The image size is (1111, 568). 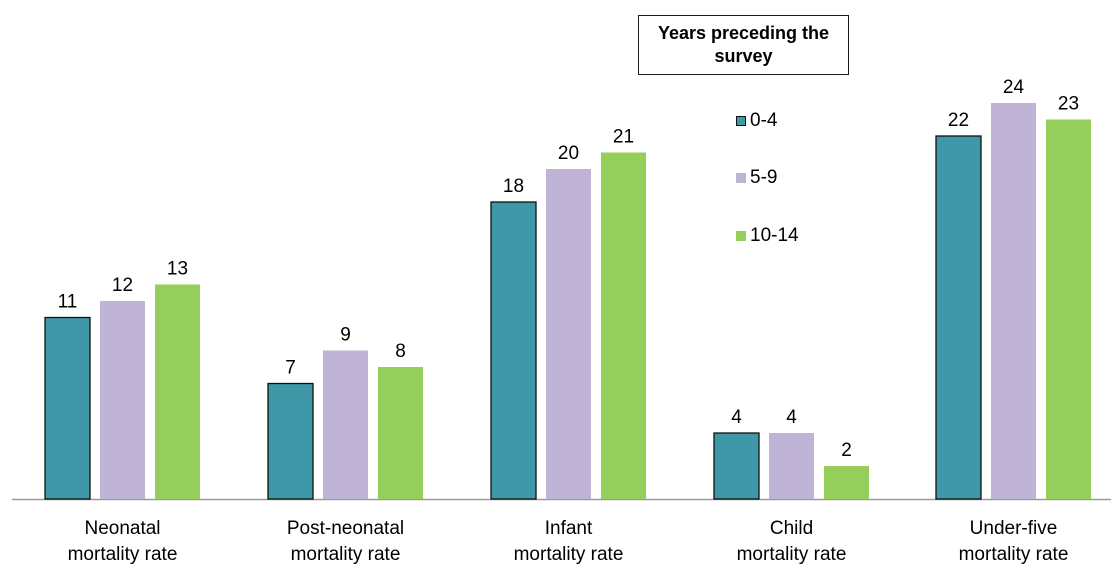 What do you see at coordinates (346, 542) in the screenshot?
I see `x-tick-label-1: Post-neonatal mortality rate` at bounding box center [346, 542].